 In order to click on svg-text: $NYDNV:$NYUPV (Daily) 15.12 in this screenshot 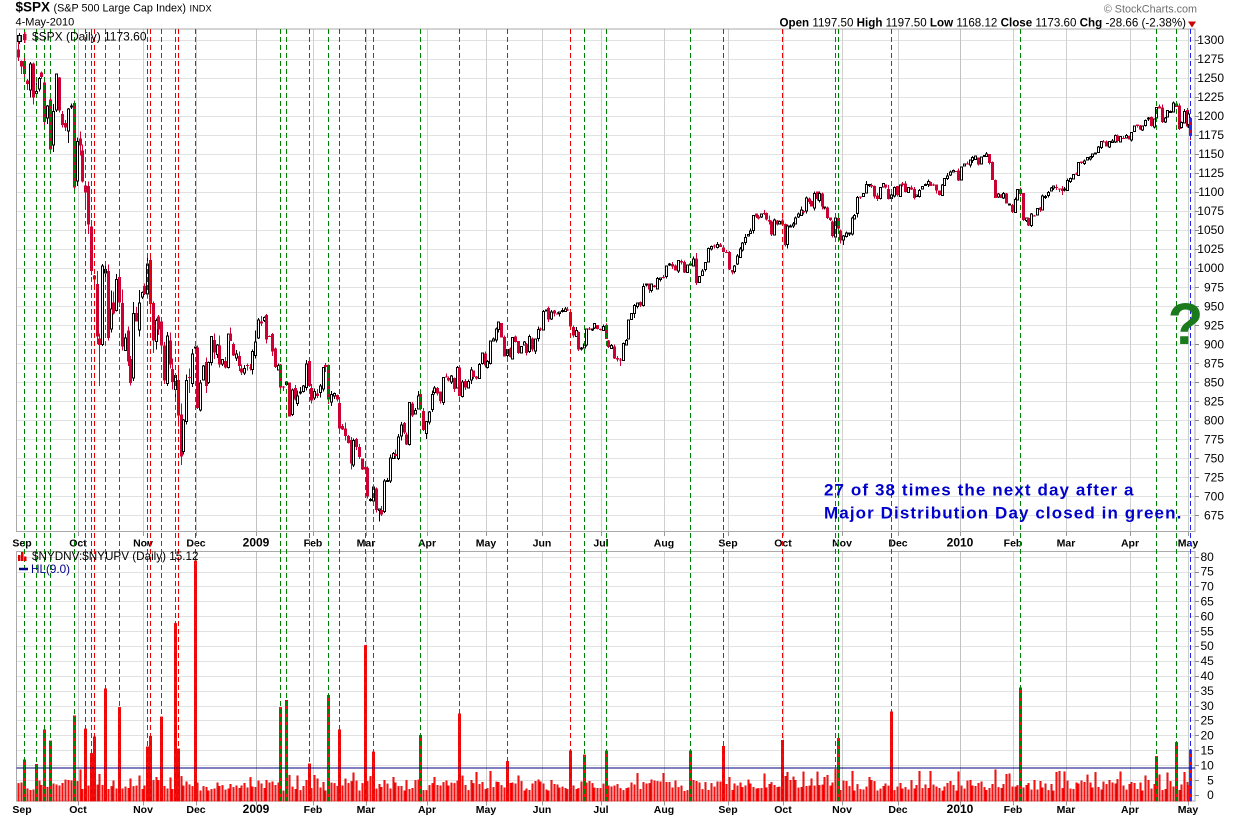, I will do `click(115, 556)`.